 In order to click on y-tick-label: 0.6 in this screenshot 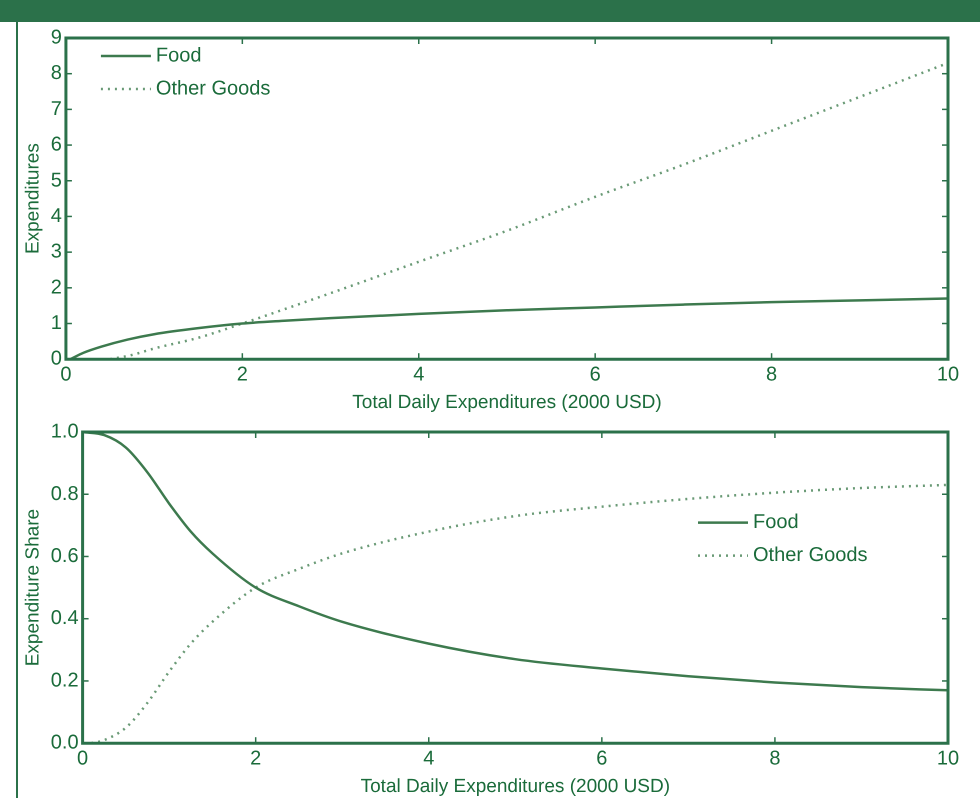, I will do `click(64, 555)`.